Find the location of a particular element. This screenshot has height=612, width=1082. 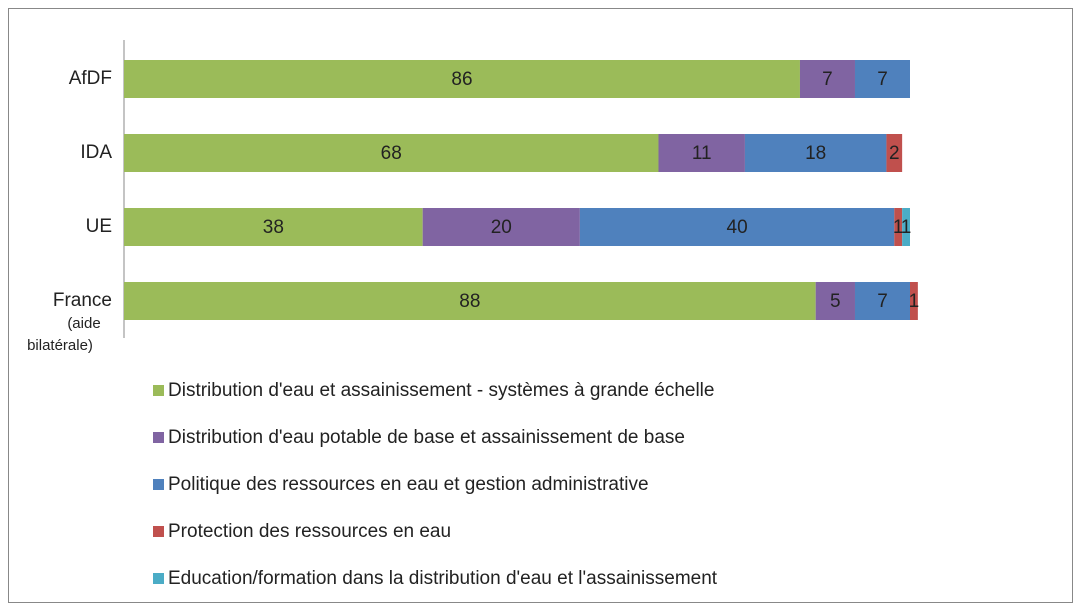

data-label: 11 is located at coordinates (702, 153).